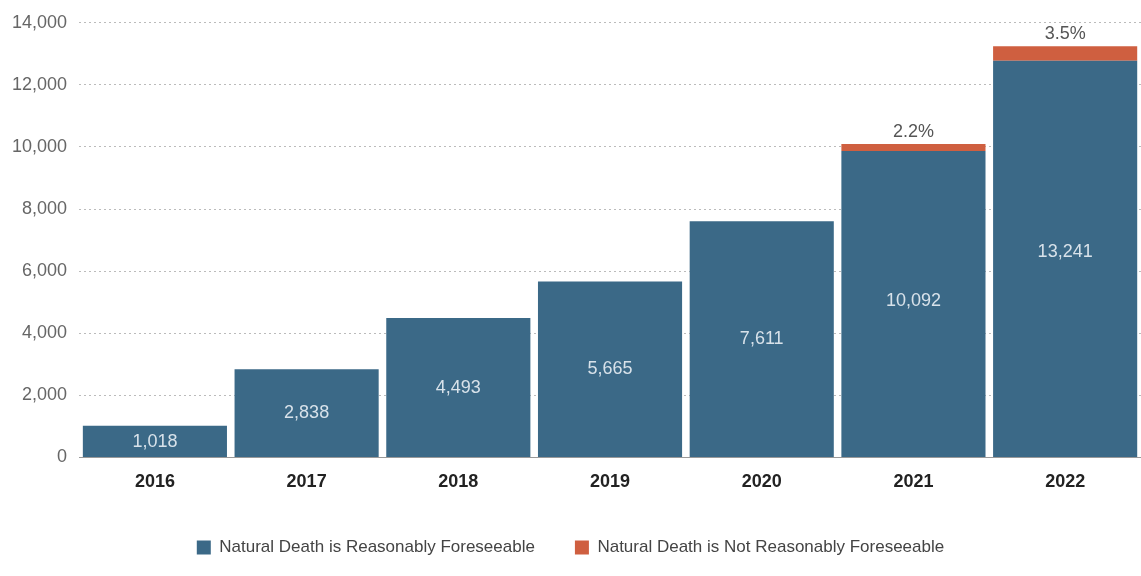  Describe the element at coordinates (154, 481) in the screenshot. I see `x-tick-label: 2016` at that location.